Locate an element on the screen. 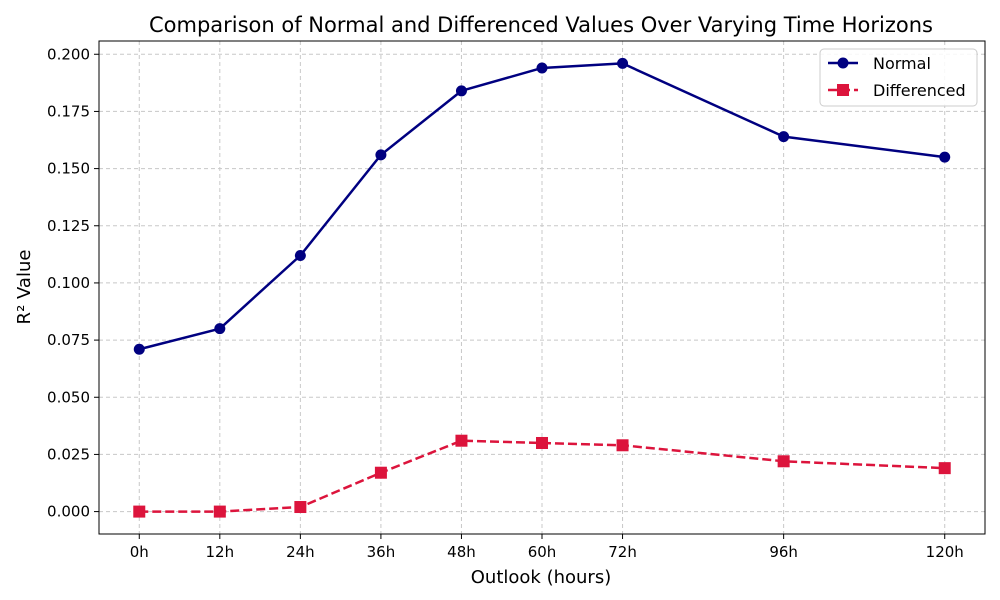 The width and height of the screenshot is (1000, 600). y-tick-label: 0.175 is located at coordinates (68, 111).